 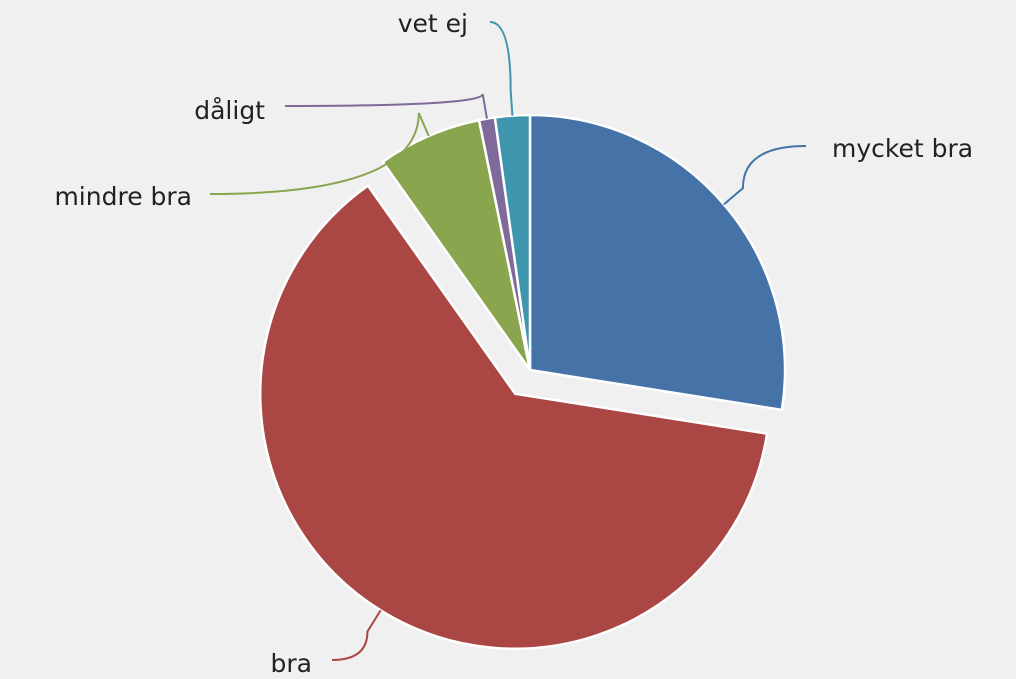 I want to click on slice-label: dåligt, so click(x=229, y=110).